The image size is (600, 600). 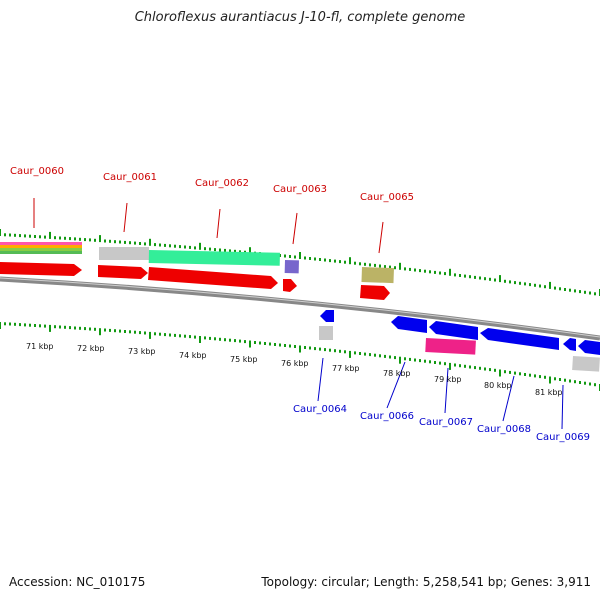 I want to click on scale-label-72: 72 kbp, so click(x=91, y=348).